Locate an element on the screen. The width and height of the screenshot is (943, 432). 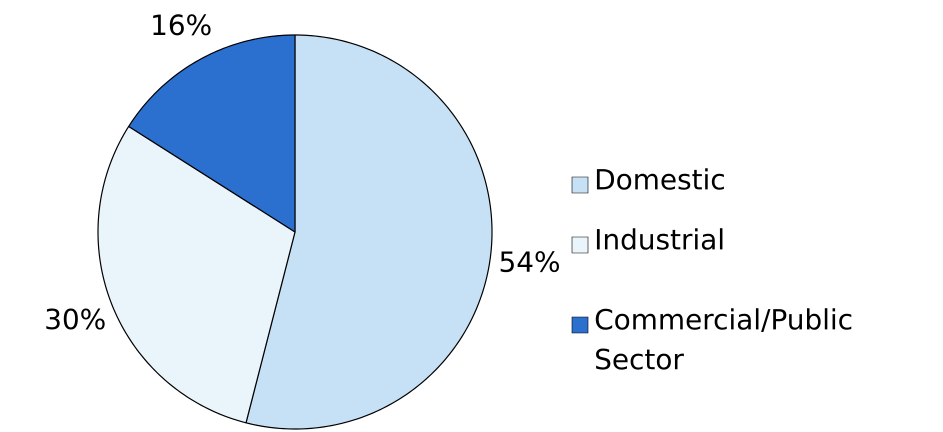
legend-label: Industrial is located at coordinates (659, 239).